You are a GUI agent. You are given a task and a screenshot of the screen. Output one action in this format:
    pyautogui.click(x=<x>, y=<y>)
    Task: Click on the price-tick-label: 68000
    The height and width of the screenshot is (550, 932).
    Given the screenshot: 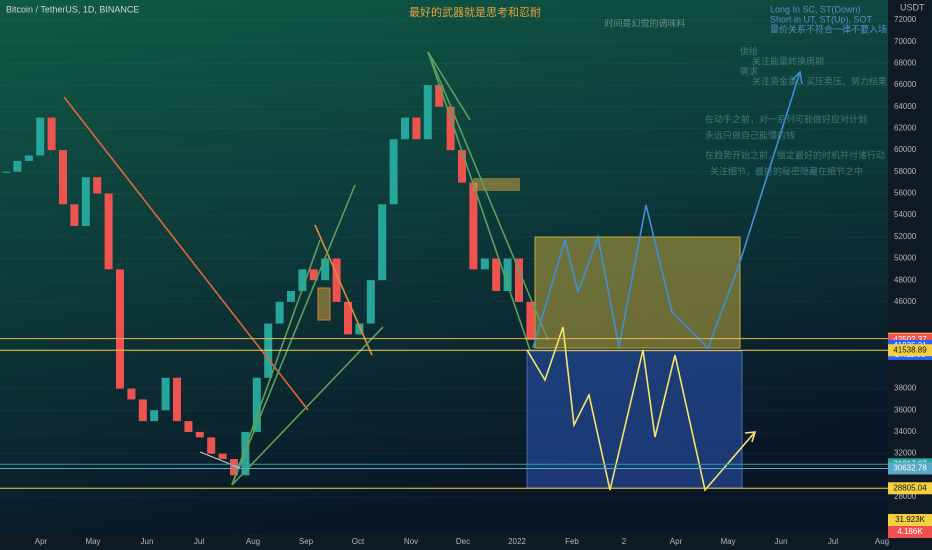 What is the action you would take?
    pyautogui.click(x=905, y=62)
    